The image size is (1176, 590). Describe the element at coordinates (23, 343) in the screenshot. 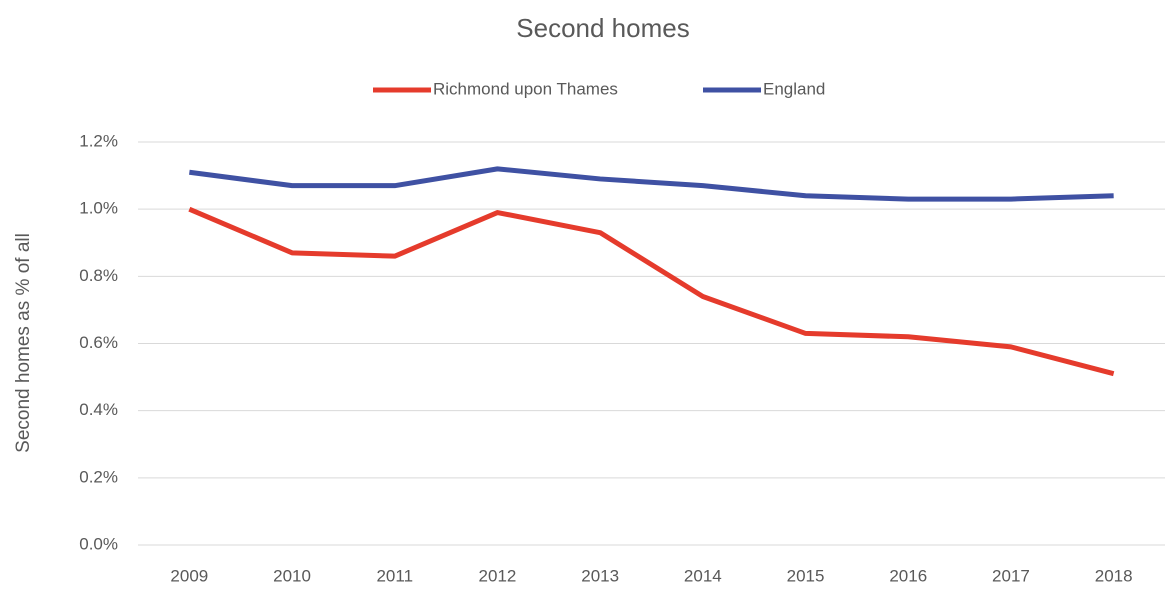

I see `y-axis-label: Second homes as % of all` at that location.